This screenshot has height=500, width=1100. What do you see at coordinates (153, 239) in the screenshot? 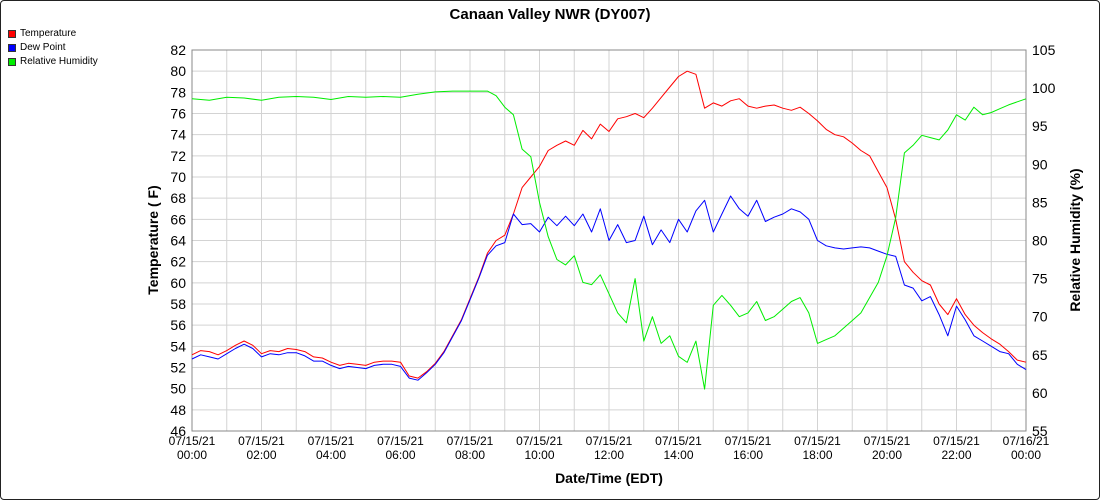
I see `y-axis-label-left: Temperature ( F)` at bounding box center [153, 239].